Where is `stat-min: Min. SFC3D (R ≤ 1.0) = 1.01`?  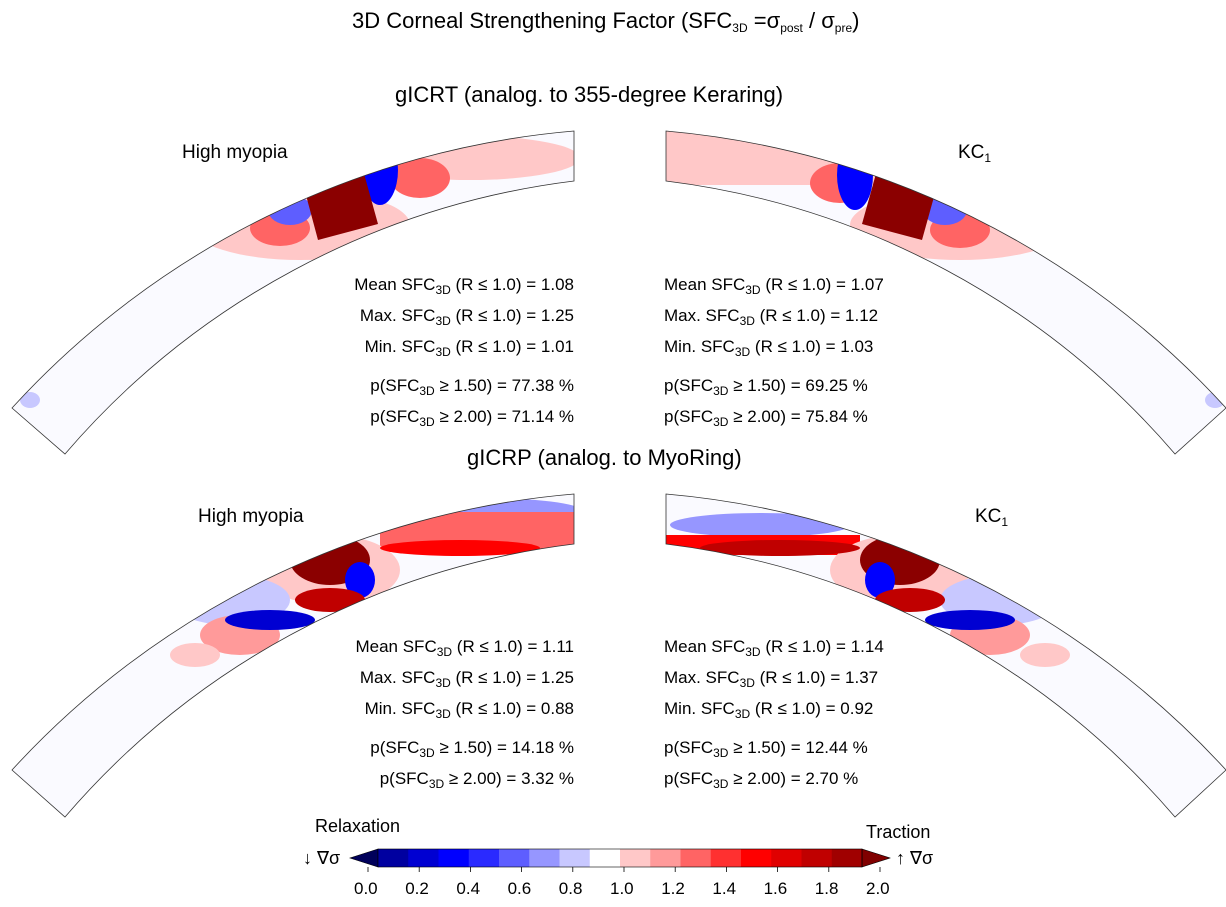
stat-min: Min. SFC3D (R ≤ 1.0) = 1.01 is located at coordinates (469, 348).